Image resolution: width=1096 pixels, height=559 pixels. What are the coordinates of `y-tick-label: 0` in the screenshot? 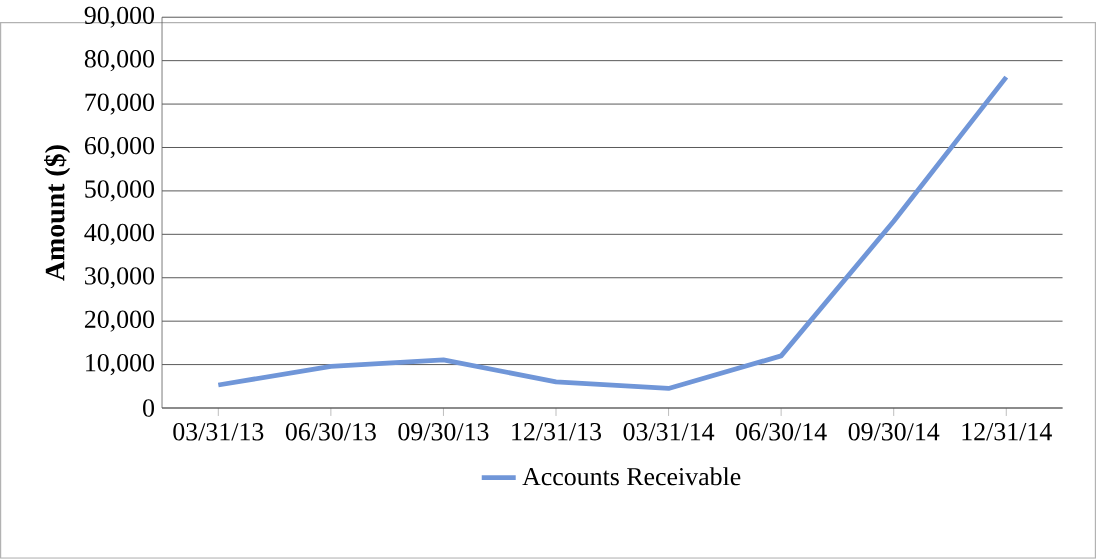 It's located at (149, 408).